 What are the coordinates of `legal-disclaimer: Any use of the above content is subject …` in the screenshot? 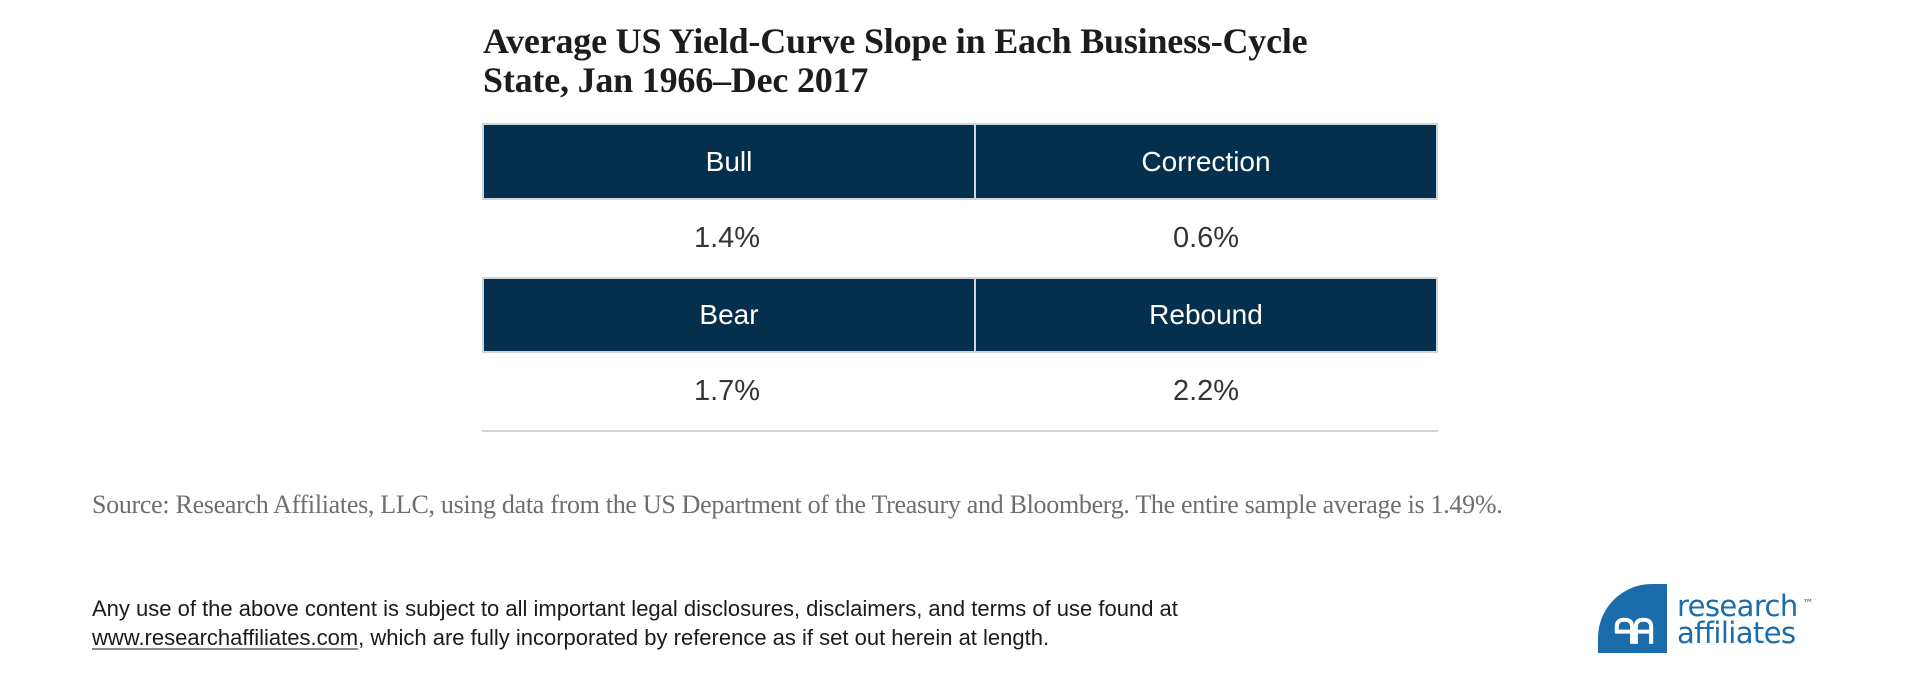 It's located at (707, 623).